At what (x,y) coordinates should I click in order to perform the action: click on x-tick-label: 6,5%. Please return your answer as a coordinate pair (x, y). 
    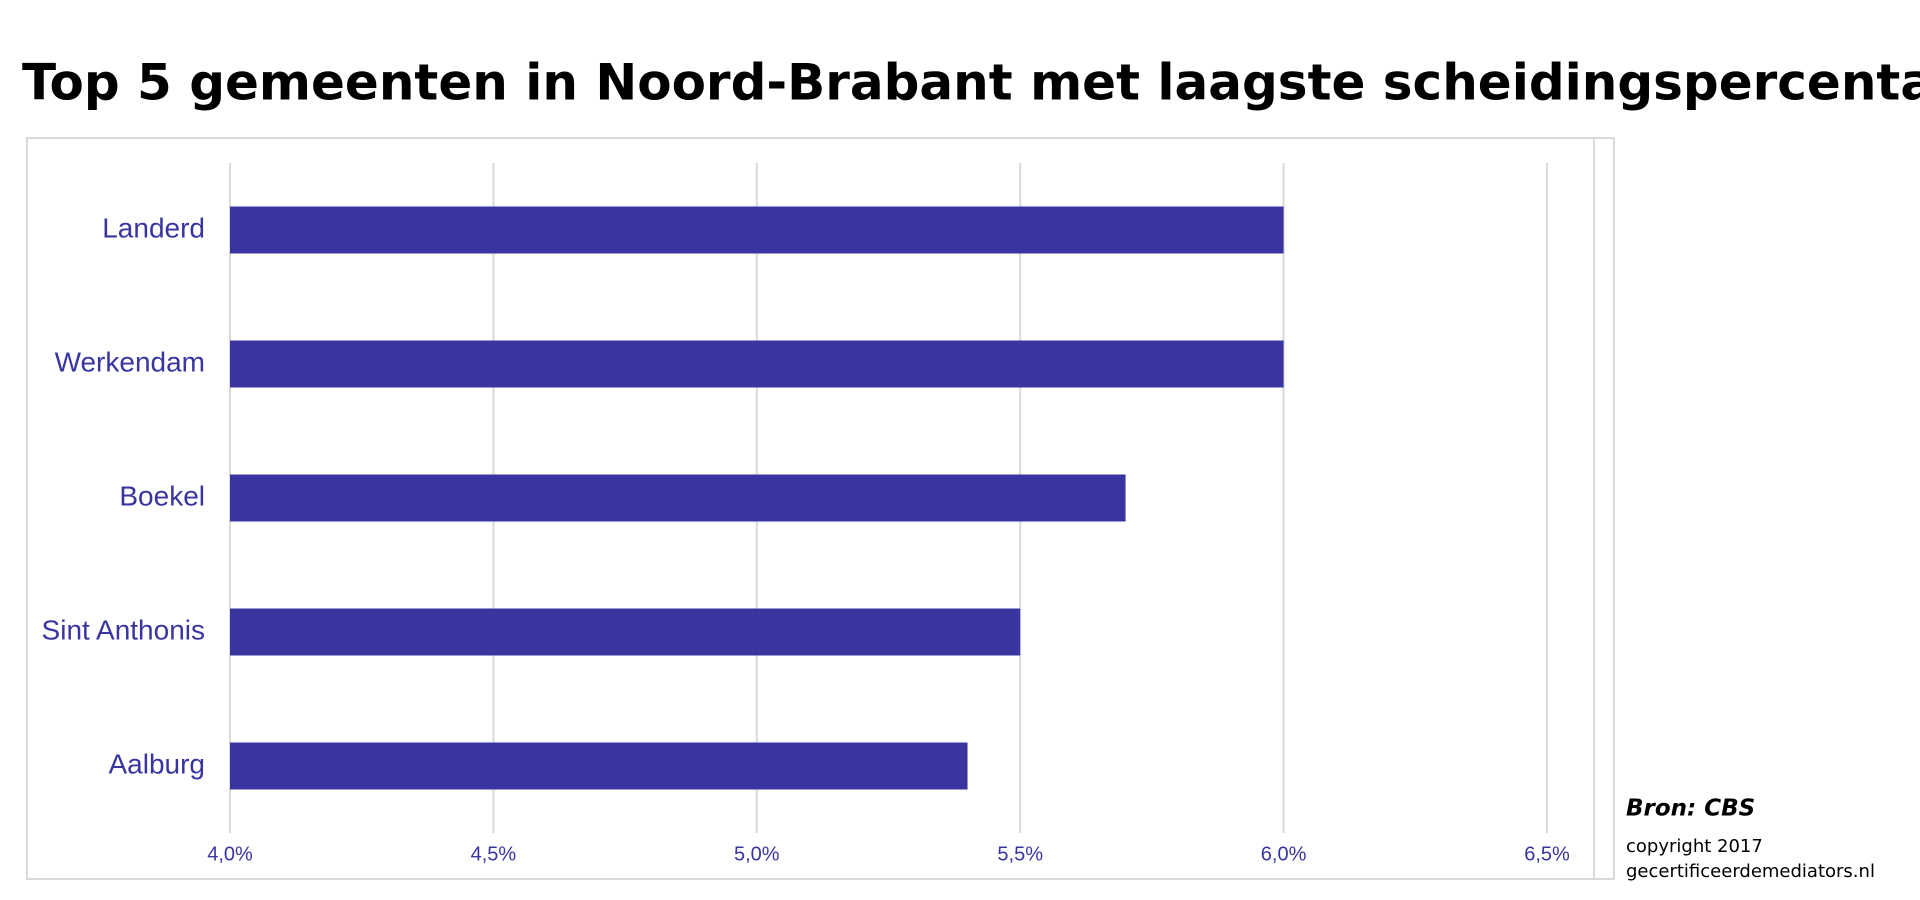
    Looking at the image, I should click on (1547, 854).